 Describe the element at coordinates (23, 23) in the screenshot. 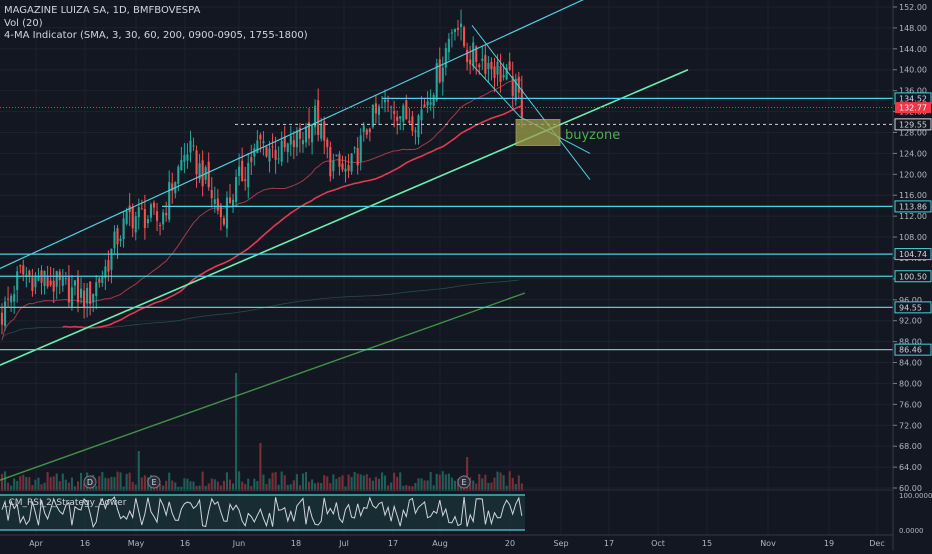

I see `volume-legend: Vol (20)` at that location.